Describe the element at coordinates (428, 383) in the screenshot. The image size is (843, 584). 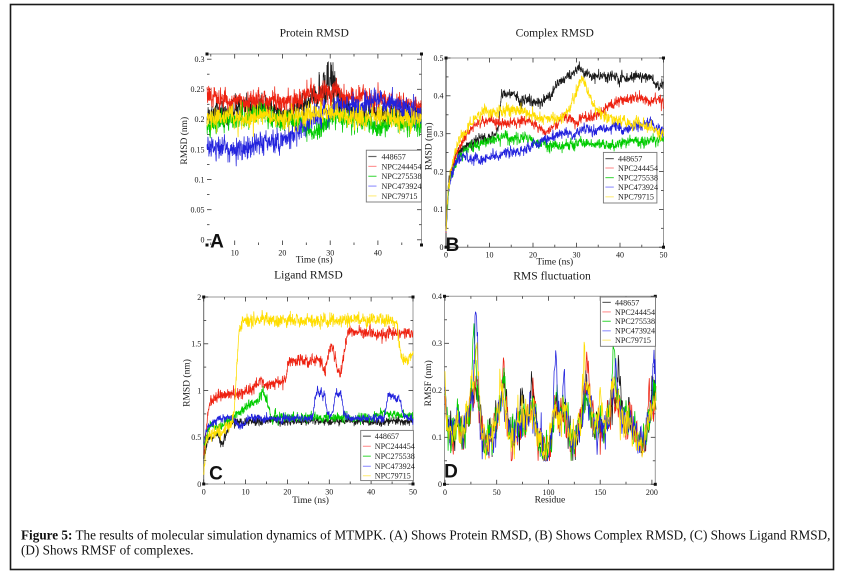
I see `svg-text: RMSF (nm)` at that location.